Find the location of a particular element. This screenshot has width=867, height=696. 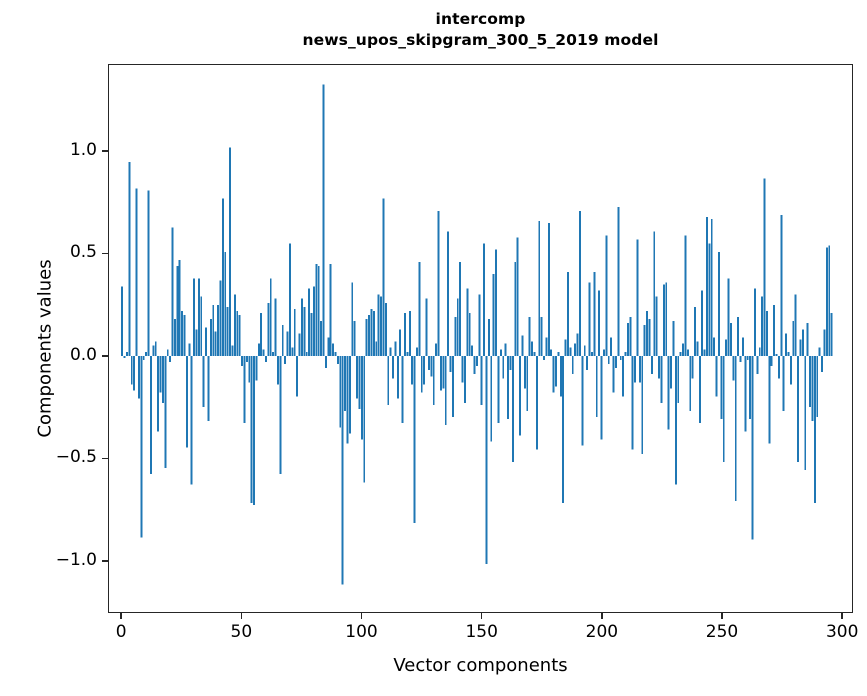

x-tick-label: 250 is located at coordinates (722, 632).